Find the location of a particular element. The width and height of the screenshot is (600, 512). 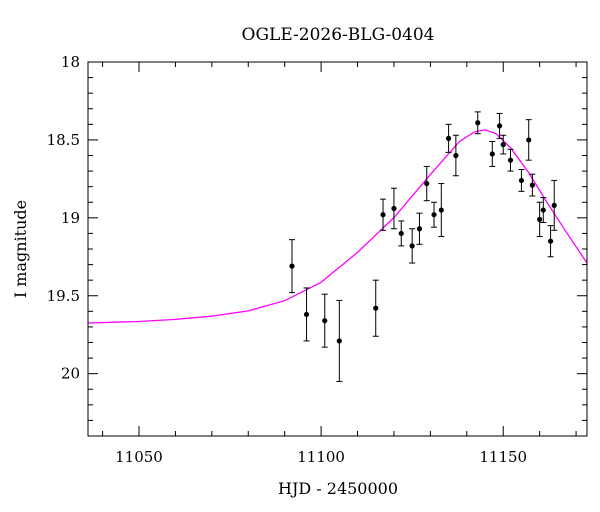

y-tick-label: 18 is located at coordinates (70, 62).